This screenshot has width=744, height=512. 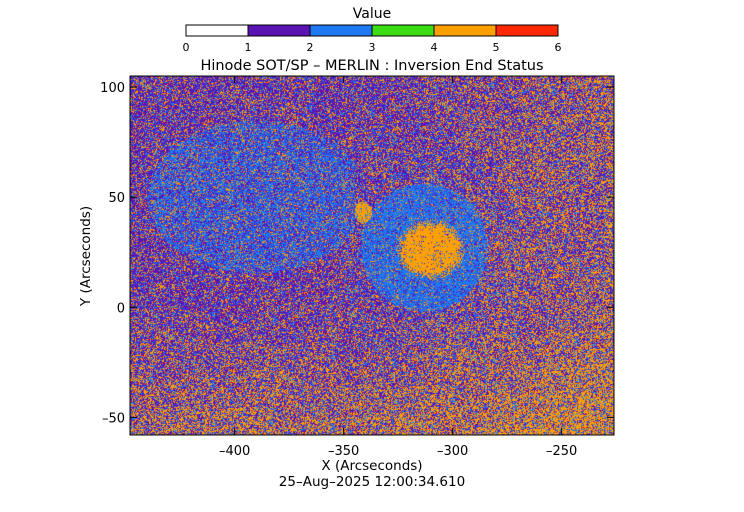 What do you see at coordinates (371, 466) in the screenshot?
I see `x-axis-label: X (Arcseconds)` at bounding box center [371, 466].